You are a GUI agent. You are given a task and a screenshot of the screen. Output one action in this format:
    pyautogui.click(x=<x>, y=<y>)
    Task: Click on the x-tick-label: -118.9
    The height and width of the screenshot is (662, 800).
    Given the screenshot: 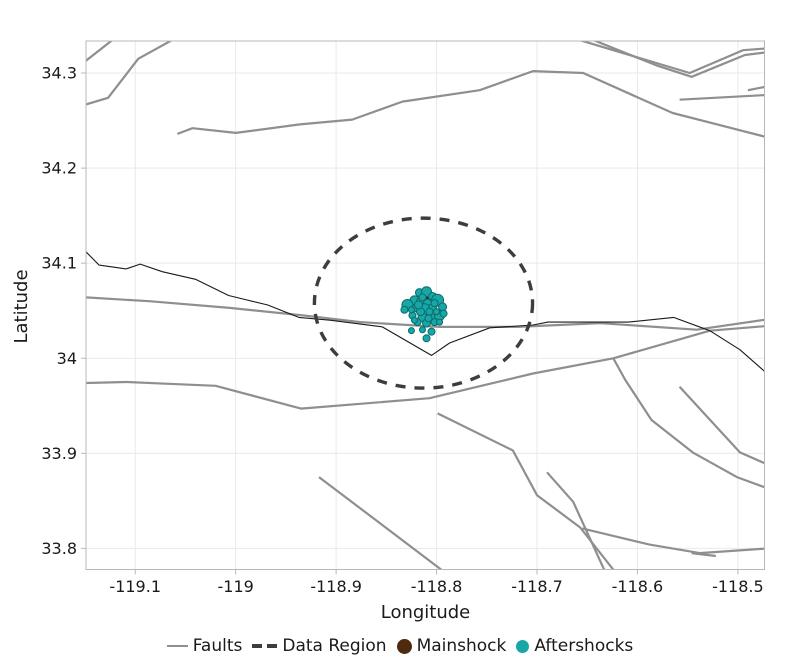 What is the action you would take?
    pyautogui.click(x=336, y=586)
    